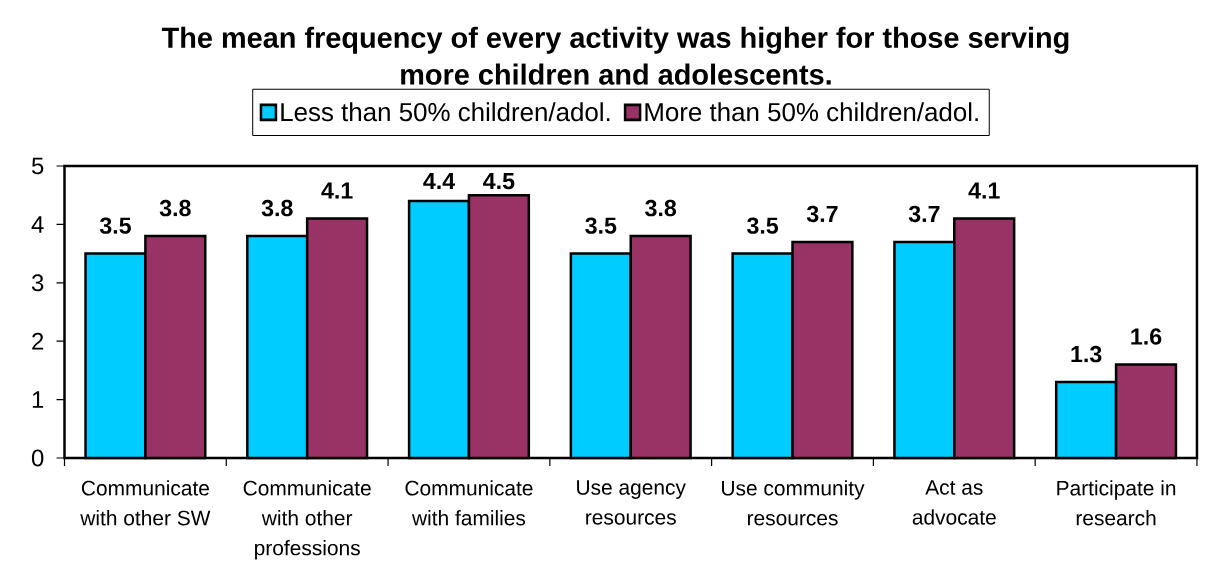 The height and width of the screenshot is (571, 1209). What do you see at coordinates (1146, 336) in the screenshot?
I see `data-label: 1.6` at bounding box center [1146, 336].